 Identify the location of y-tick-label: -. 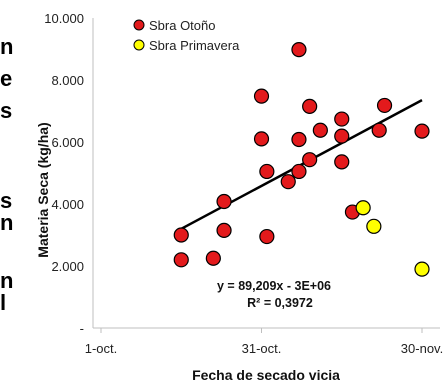
(82, 328).